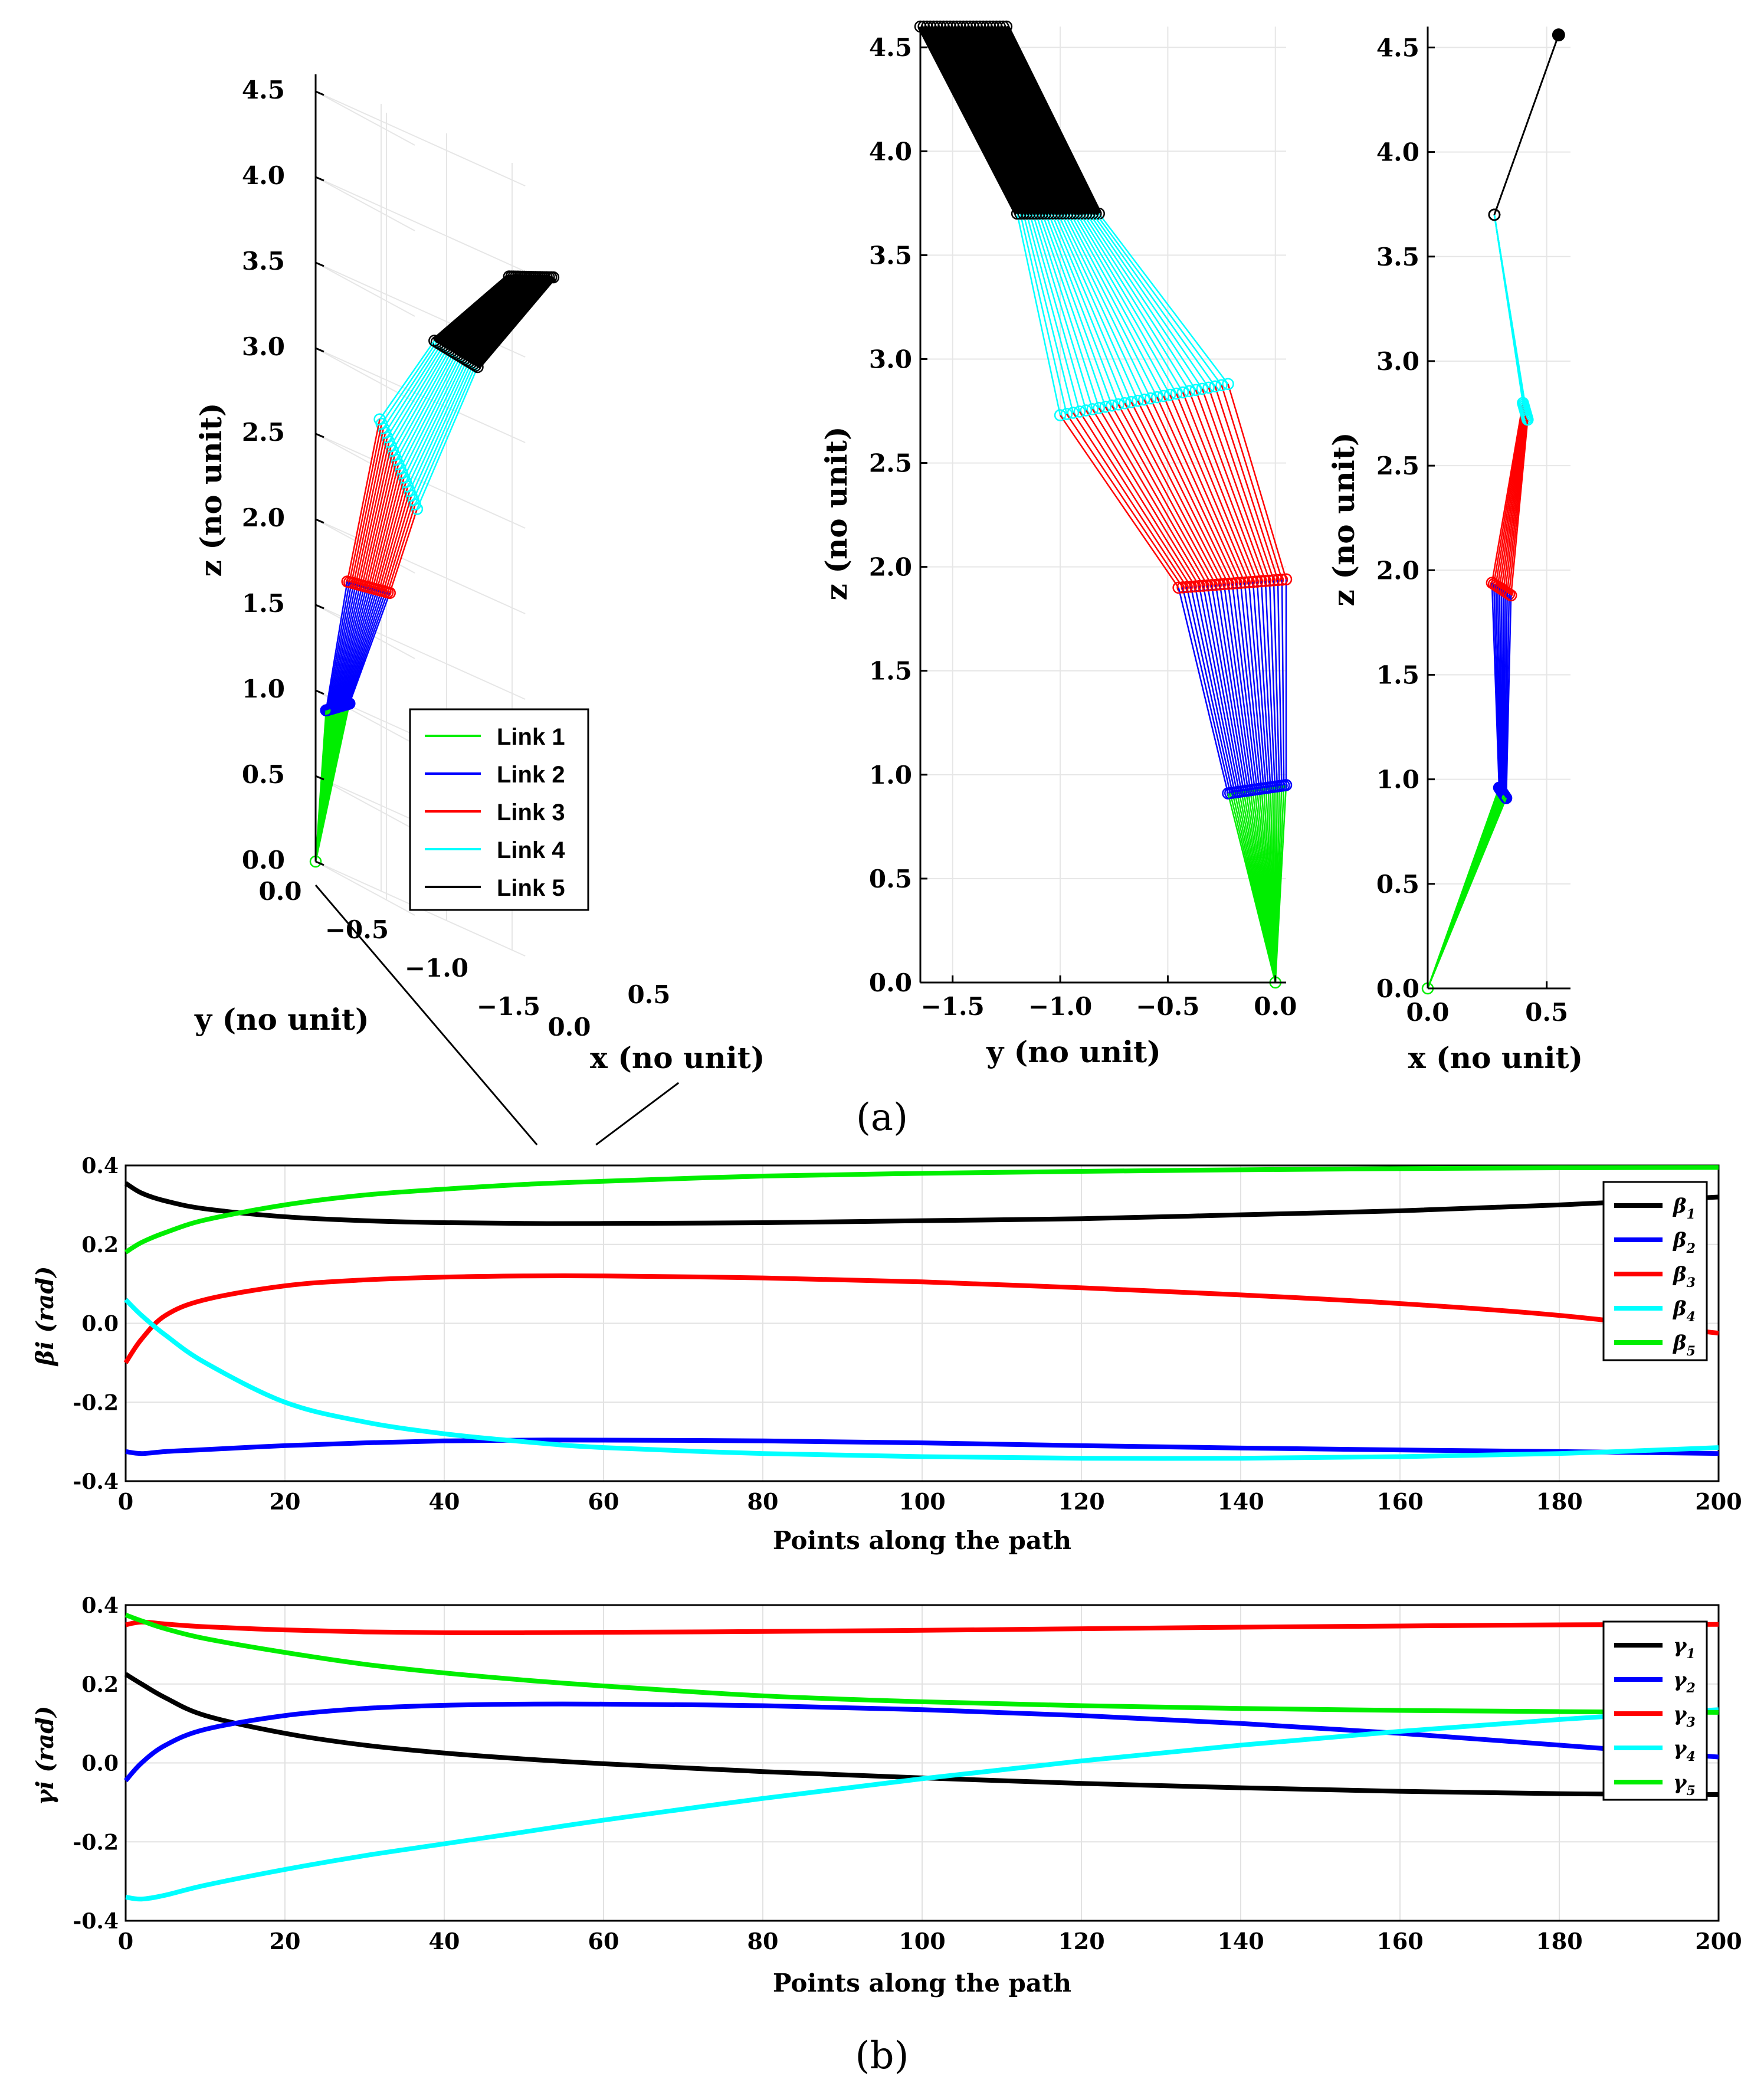 The width and height of the screenshot is (1764, 2086). What do you see at coordinates (890, 775) in the screenshot?
I see `yz-ytick-label: 1.0` at bounding box center [890, 775].